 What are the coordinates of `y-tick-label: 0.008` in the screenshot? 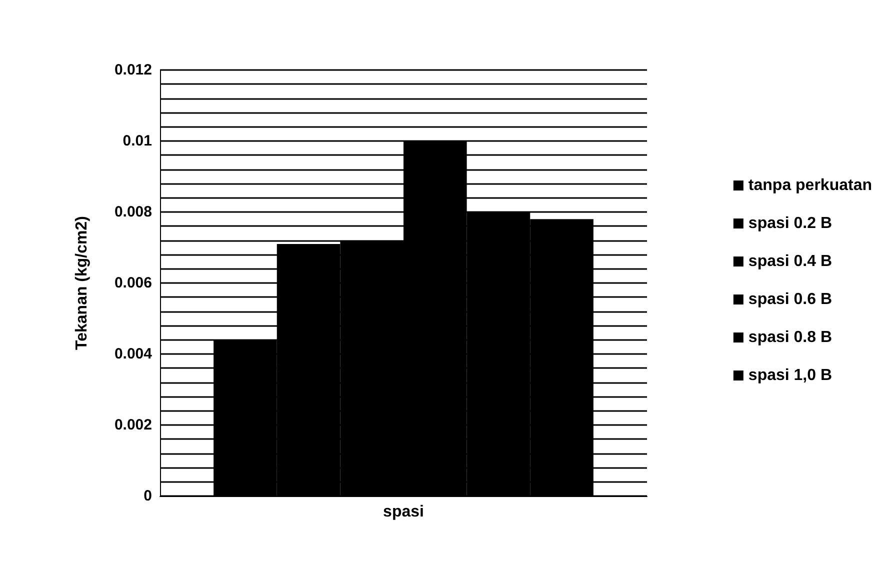 It's located at (133, 212).